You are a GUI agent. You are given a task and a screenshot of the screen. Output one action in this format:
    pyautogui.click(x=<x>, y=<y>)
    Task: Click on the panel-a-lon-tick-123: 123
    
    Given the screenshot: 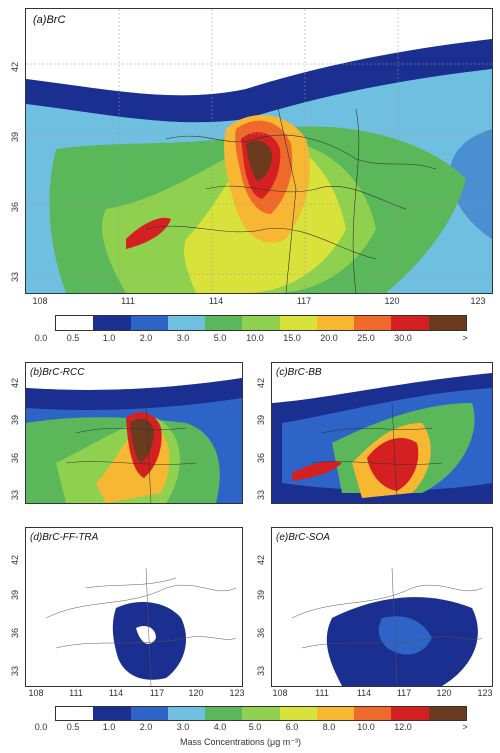 What is the action you would take?
    pyautogui.click(x=478, y=301)
    